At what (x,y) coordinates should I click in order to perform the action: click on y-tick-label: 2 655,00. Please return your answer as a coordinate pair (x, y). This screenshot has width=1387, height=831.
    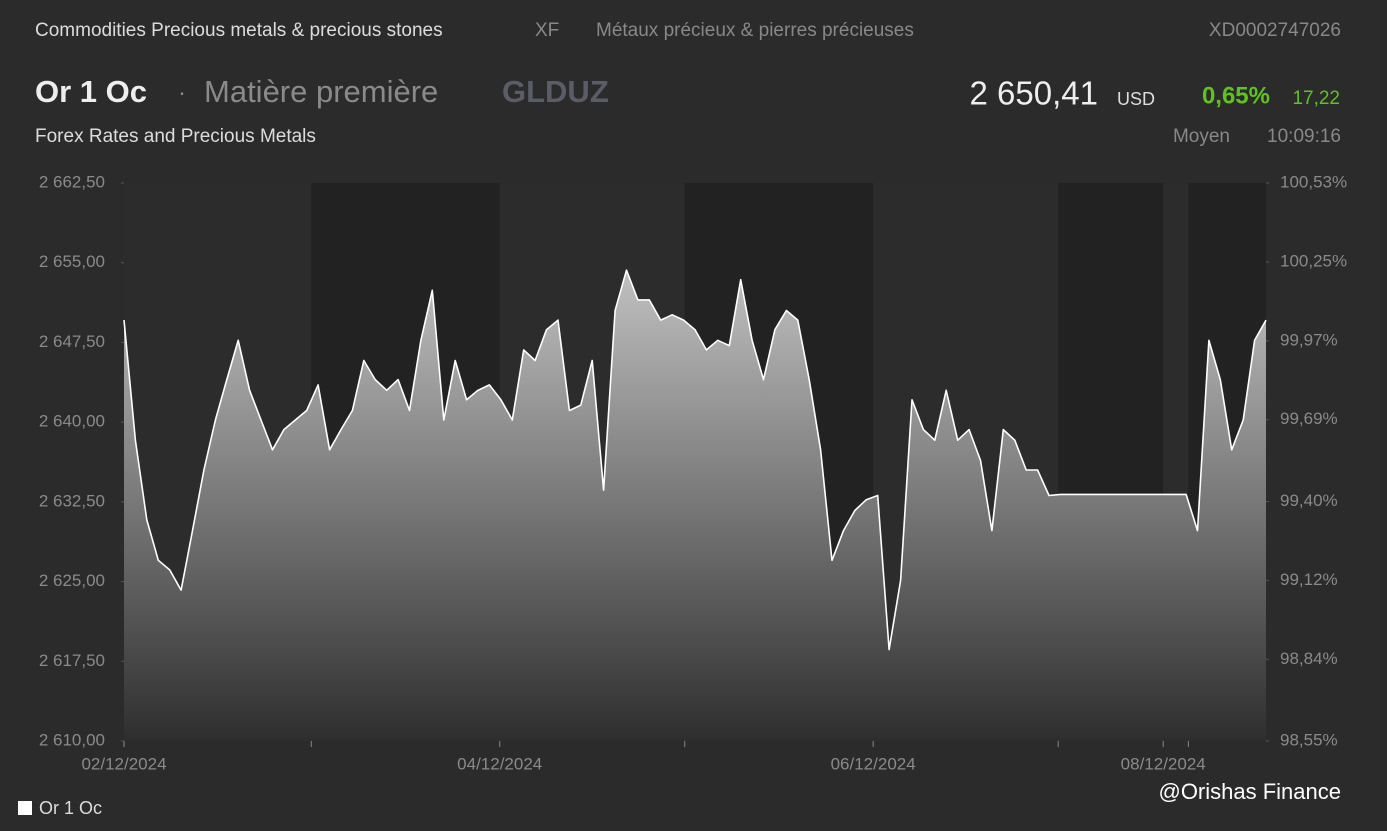
    Looking at the image, I should click on (72, 261).